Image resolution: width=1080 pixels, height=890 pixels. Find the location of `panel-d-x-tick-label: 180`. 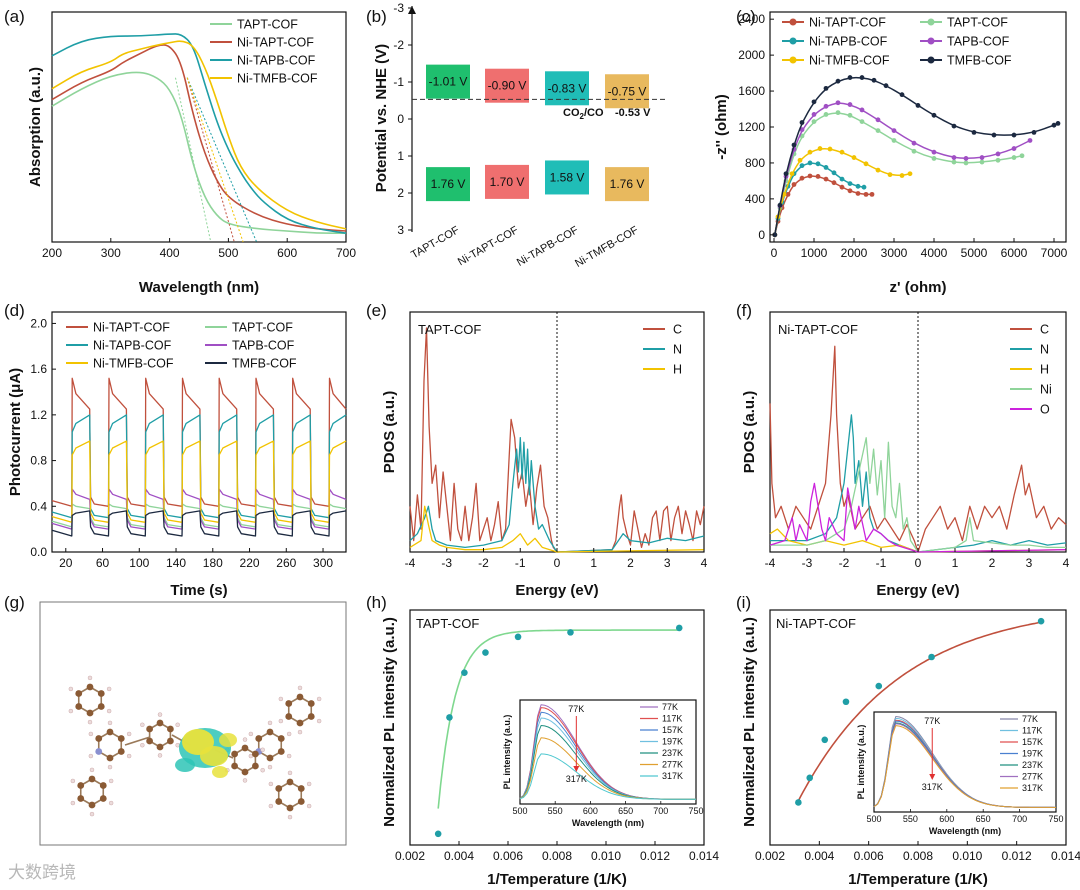

panel-d-x-tick-label: 180 is located at coordinates (213, 563).